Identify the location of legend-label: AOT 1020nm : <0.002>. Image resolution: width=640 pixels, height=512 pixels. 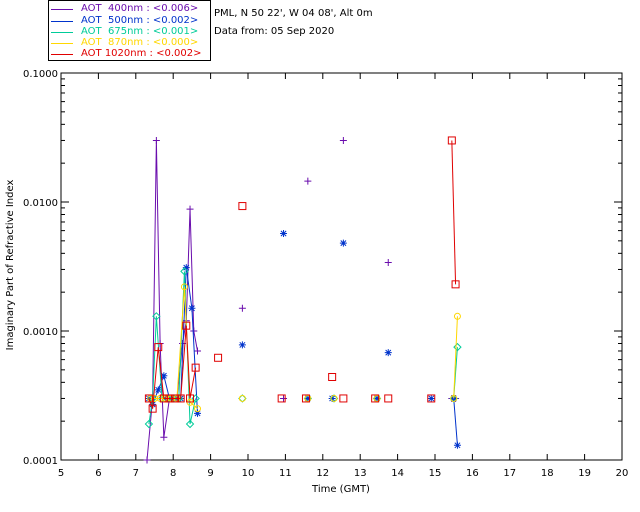
(141, 53).